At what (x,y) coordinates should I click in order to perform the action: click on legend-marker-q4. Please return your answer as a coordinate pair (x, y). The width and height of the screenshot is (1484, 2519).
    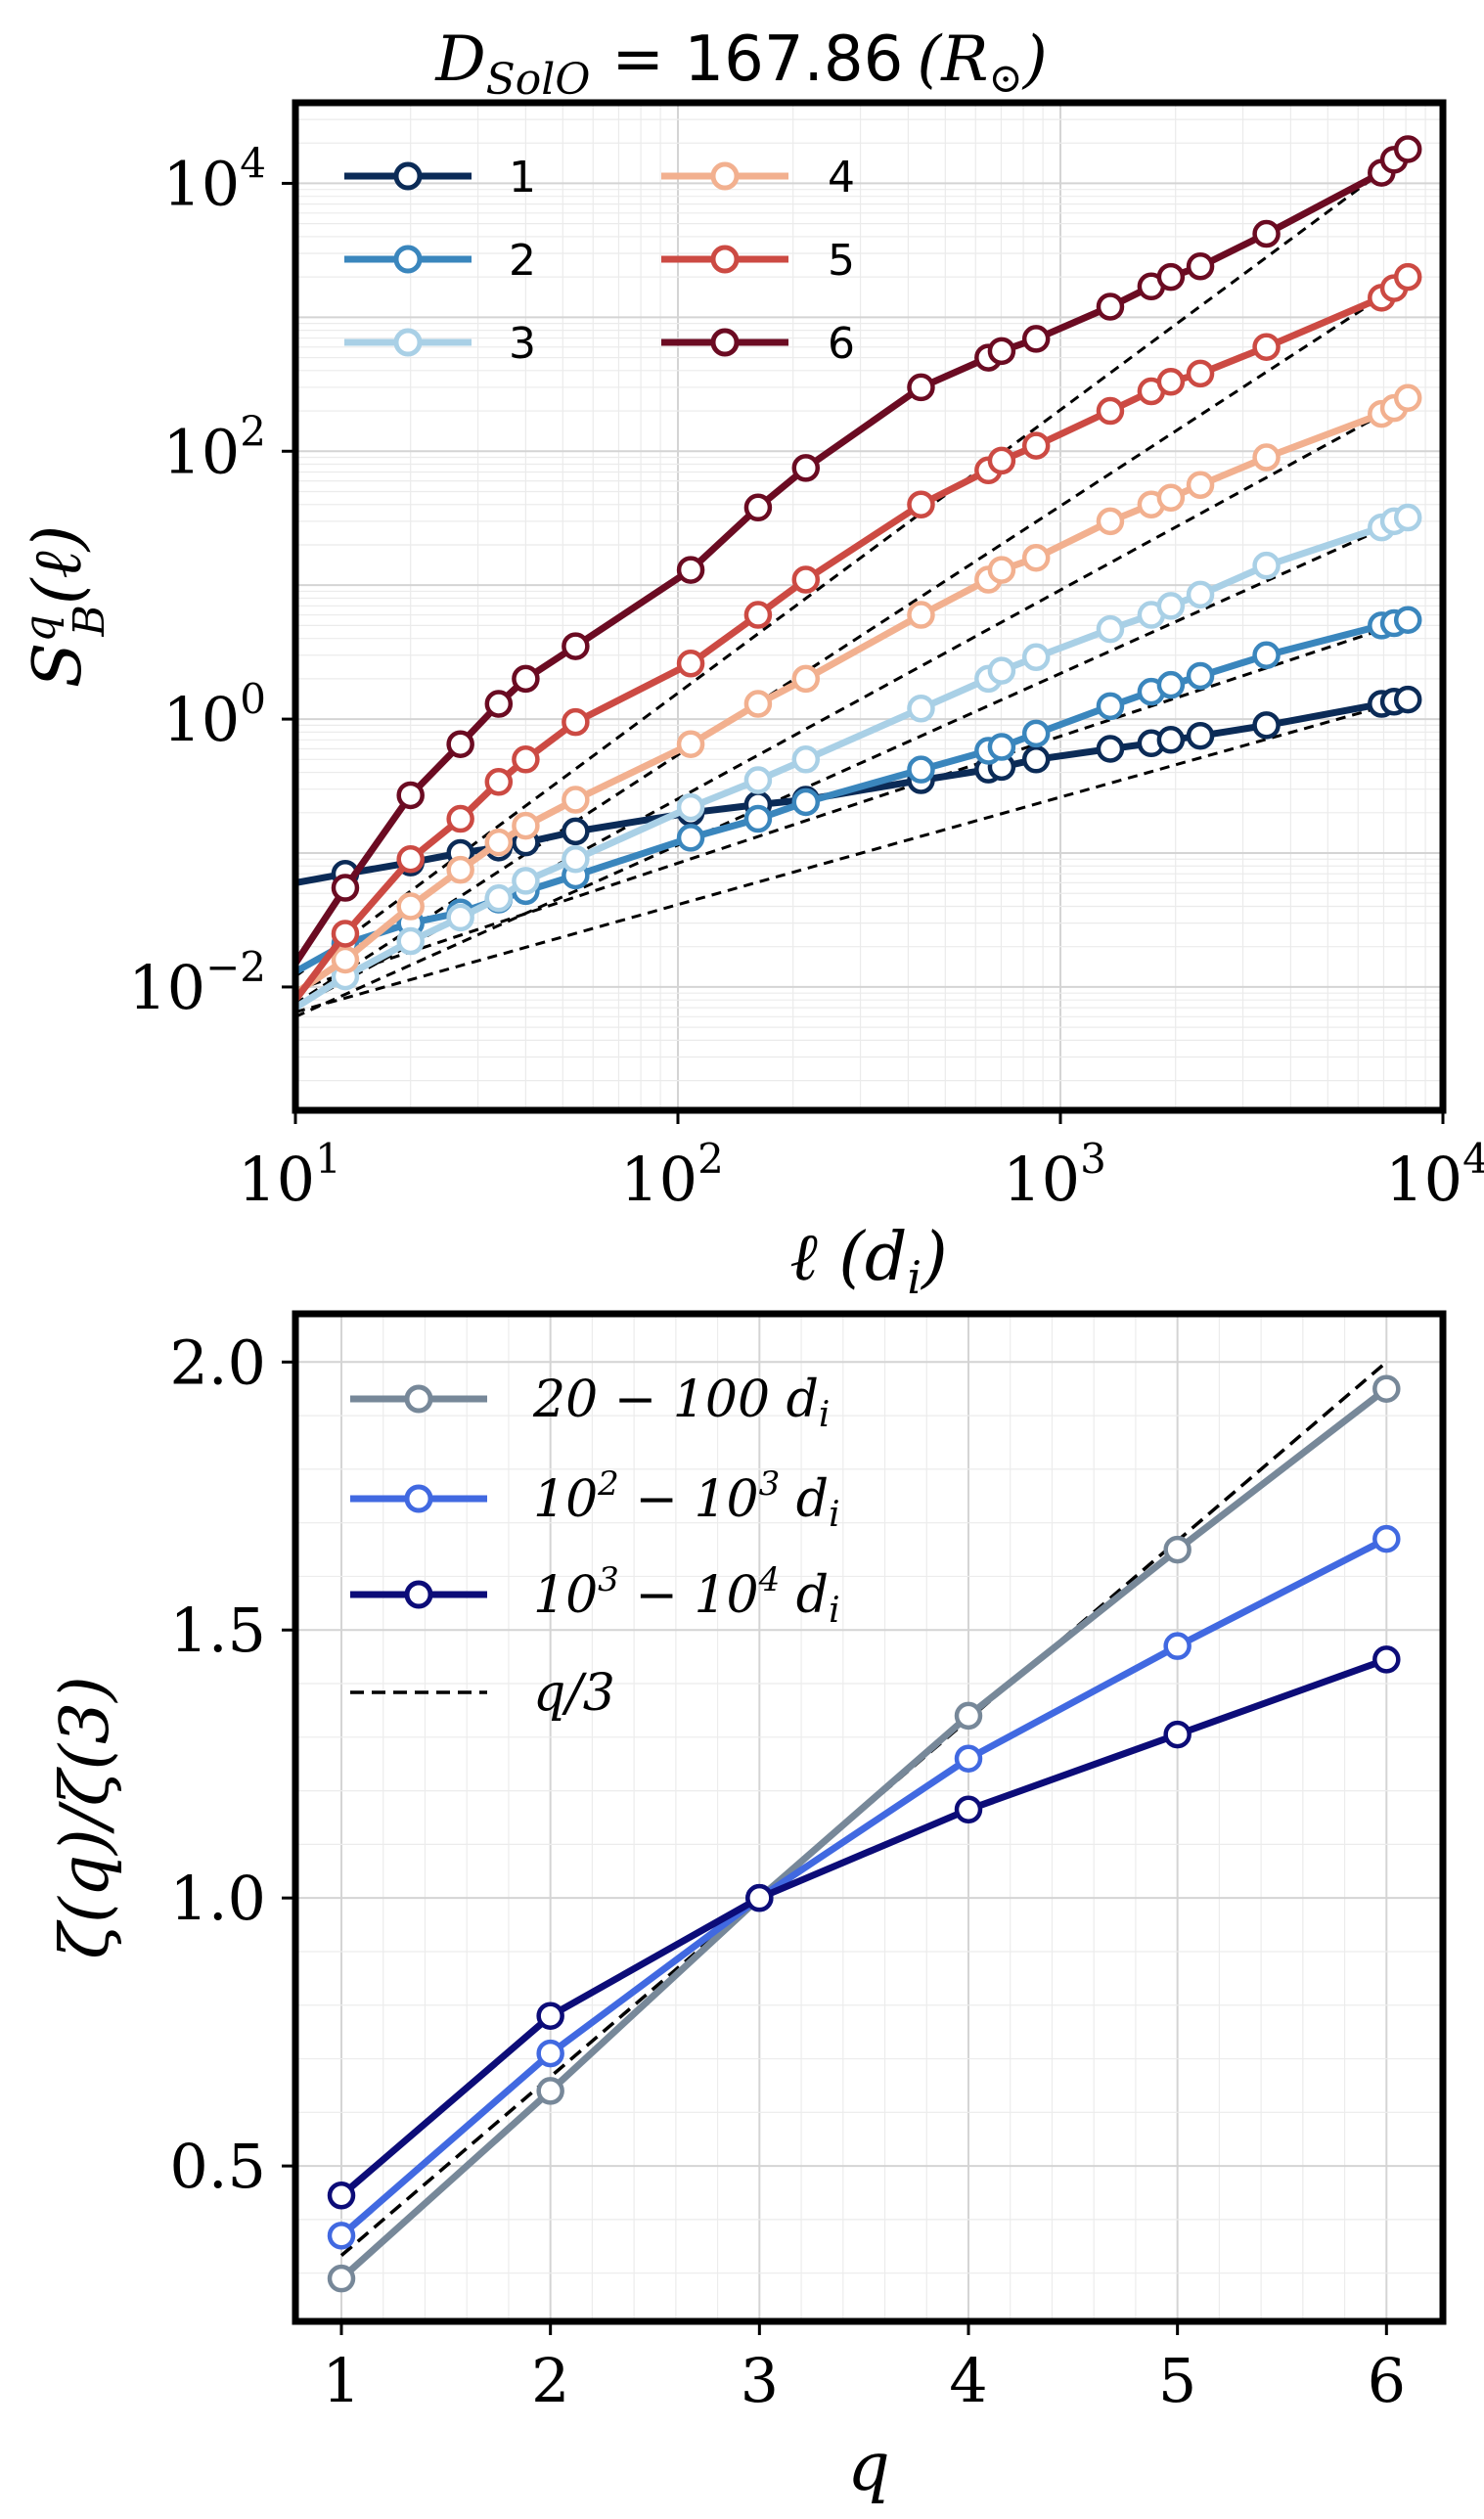
    Looking at the image, I should click on (725, 176).